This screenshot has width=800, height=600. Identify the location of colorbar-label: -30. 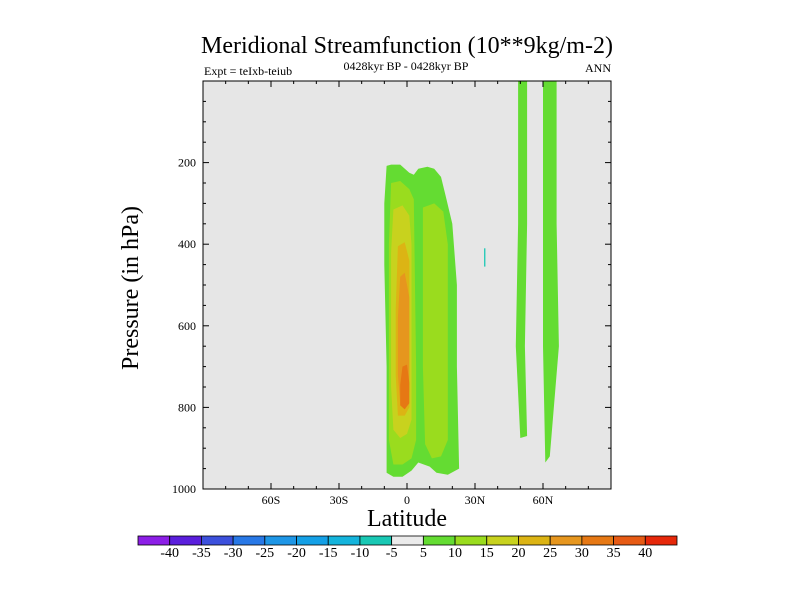
(233, 553).